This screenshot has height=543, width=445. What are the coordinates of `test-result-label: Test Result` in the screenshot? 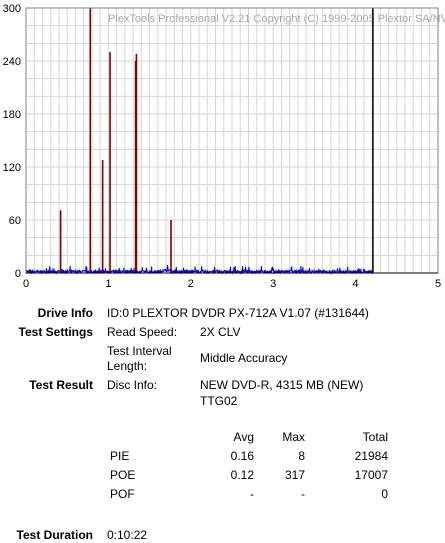 It's located at (61, 385).